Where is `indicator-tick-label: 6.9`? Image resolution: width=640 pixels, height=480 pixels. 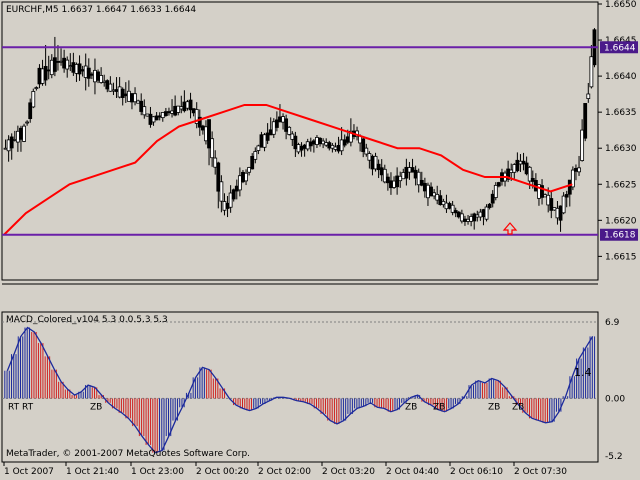
indicator-tick-label: 6.9 is located at coordinates (612, 323).